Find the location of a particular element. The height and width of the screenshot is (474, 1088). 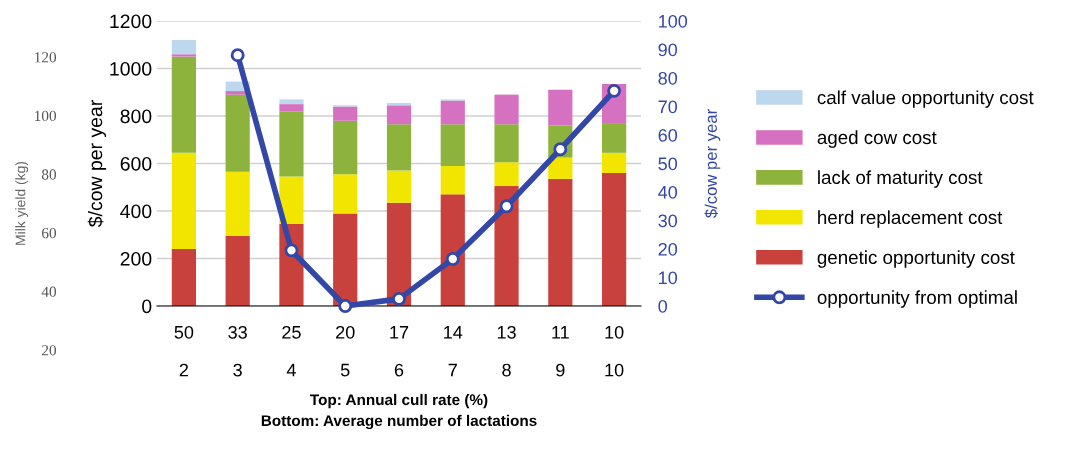

y2-tick-label: 70 is located at coordinates (668, 107).